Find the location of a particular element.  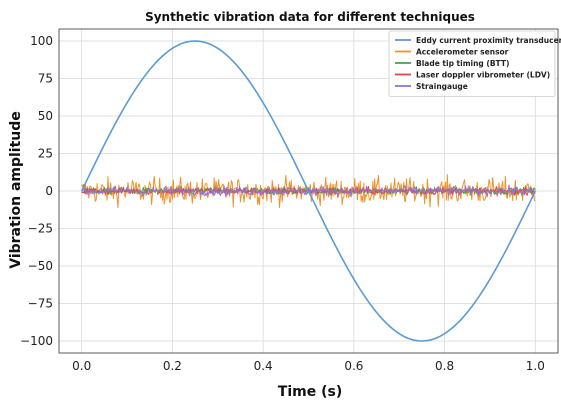

y-tick-label: 0 is located at coordinates (49, 191).